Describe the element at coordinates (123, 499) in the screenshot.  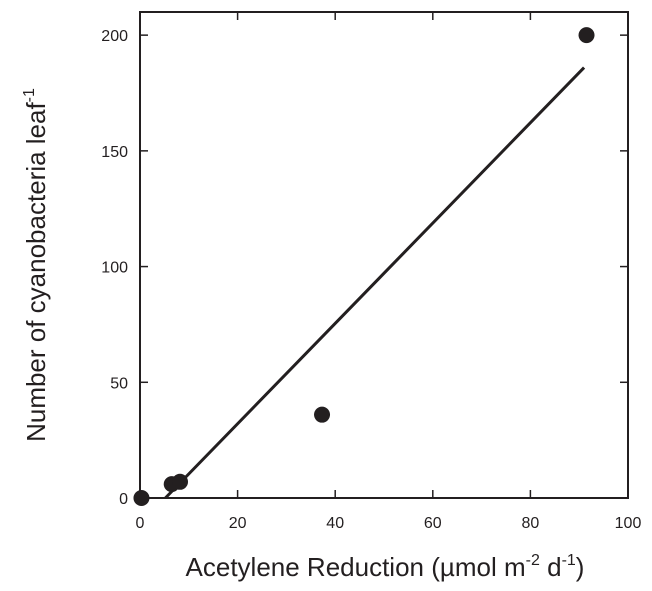
I see `y-tick-label: 0` at that location.